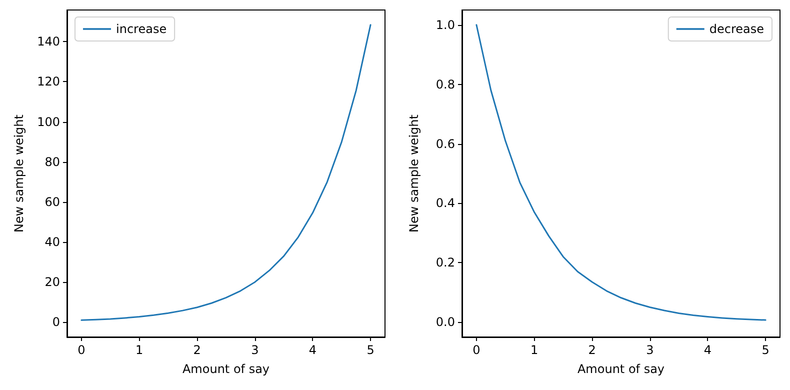  What do you see at coordinates (48, 41) in the screenshot?
I see `y-tick-label: 140` at bounding box center [48, 41].